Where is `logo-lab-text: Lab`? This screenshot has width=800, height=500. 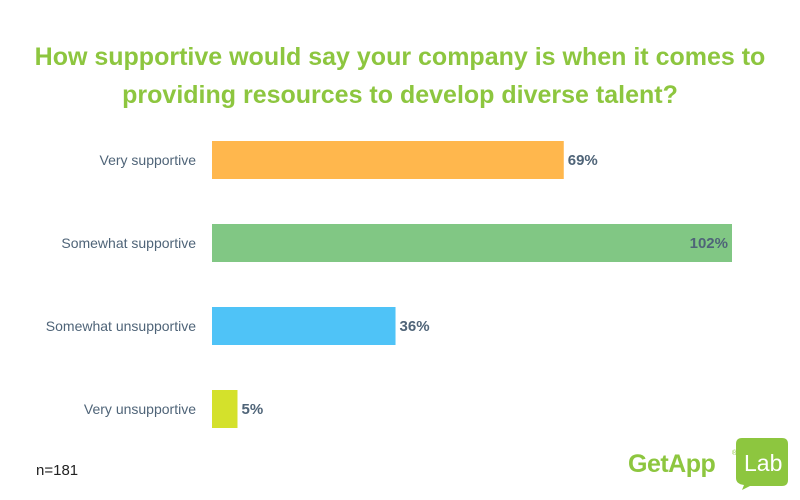
logo-lab-text: Lab is located at coordinates (763, 463).